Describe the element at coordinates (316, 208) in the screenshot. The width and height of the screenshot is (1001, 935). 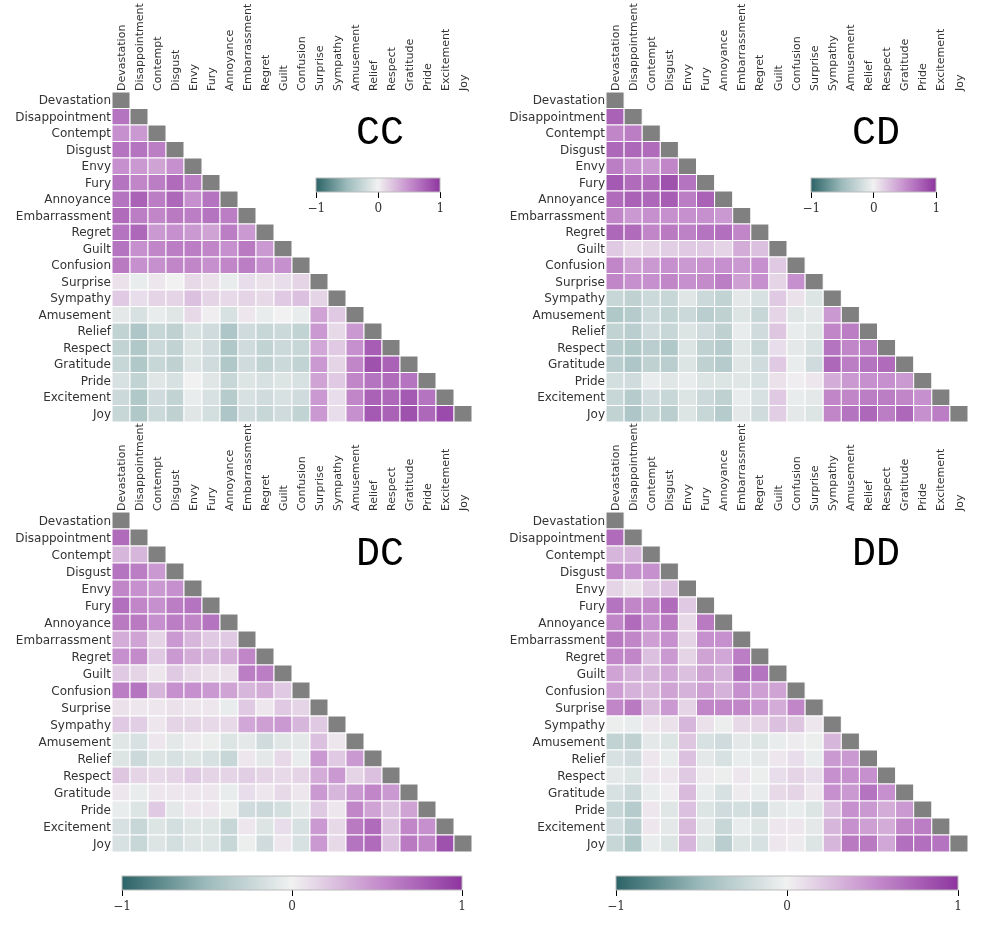
I see `color-bar-label: −1` at that location.